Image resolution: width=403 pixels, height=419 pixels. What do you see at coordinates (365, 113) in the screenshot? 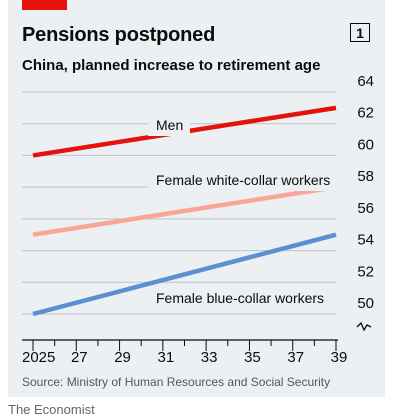
I see `y-tick-label: 62` at bounding box center [365, 113].